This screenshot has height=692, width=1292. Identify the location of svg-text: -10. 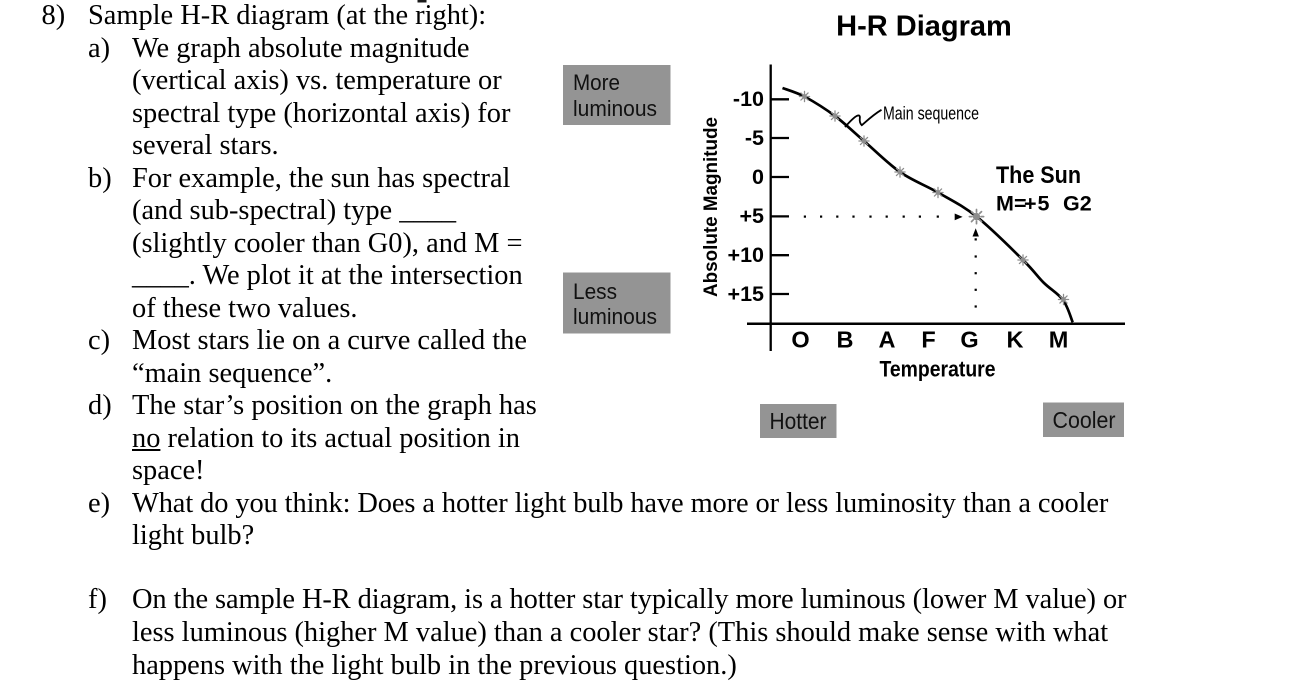
(748, 99).